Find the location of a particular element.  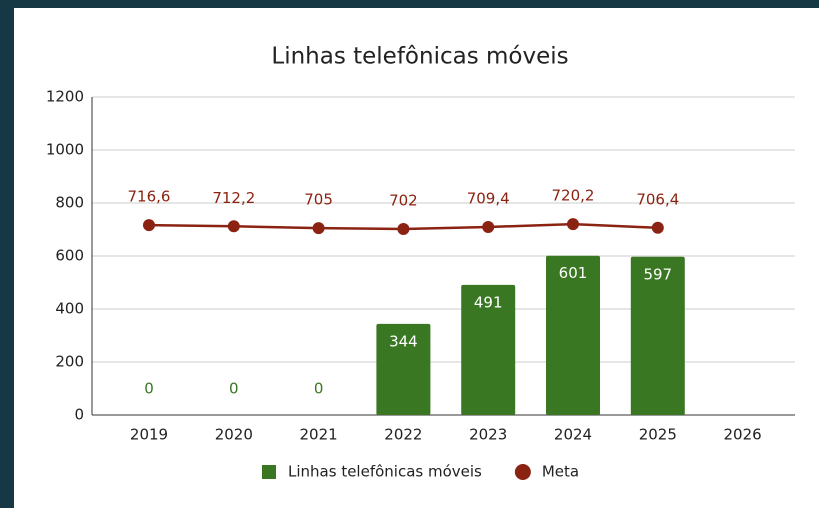

bar-value-label: 597 is located at coordinates (657, 274).